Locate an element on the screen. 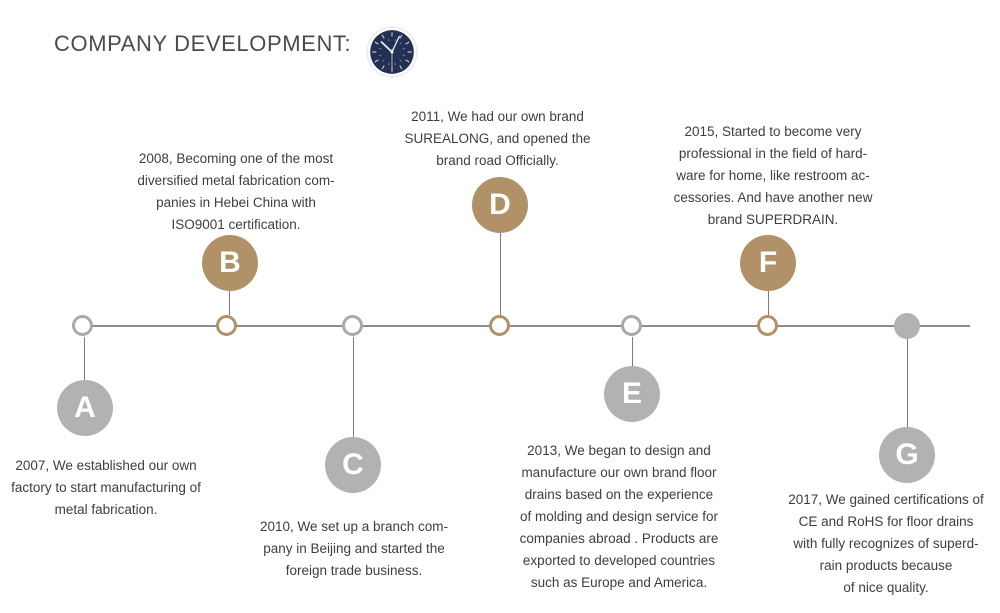 The width and height of the screenshot is (1000, 613). node-letter-badge: B is located at coordinates (230, 263).